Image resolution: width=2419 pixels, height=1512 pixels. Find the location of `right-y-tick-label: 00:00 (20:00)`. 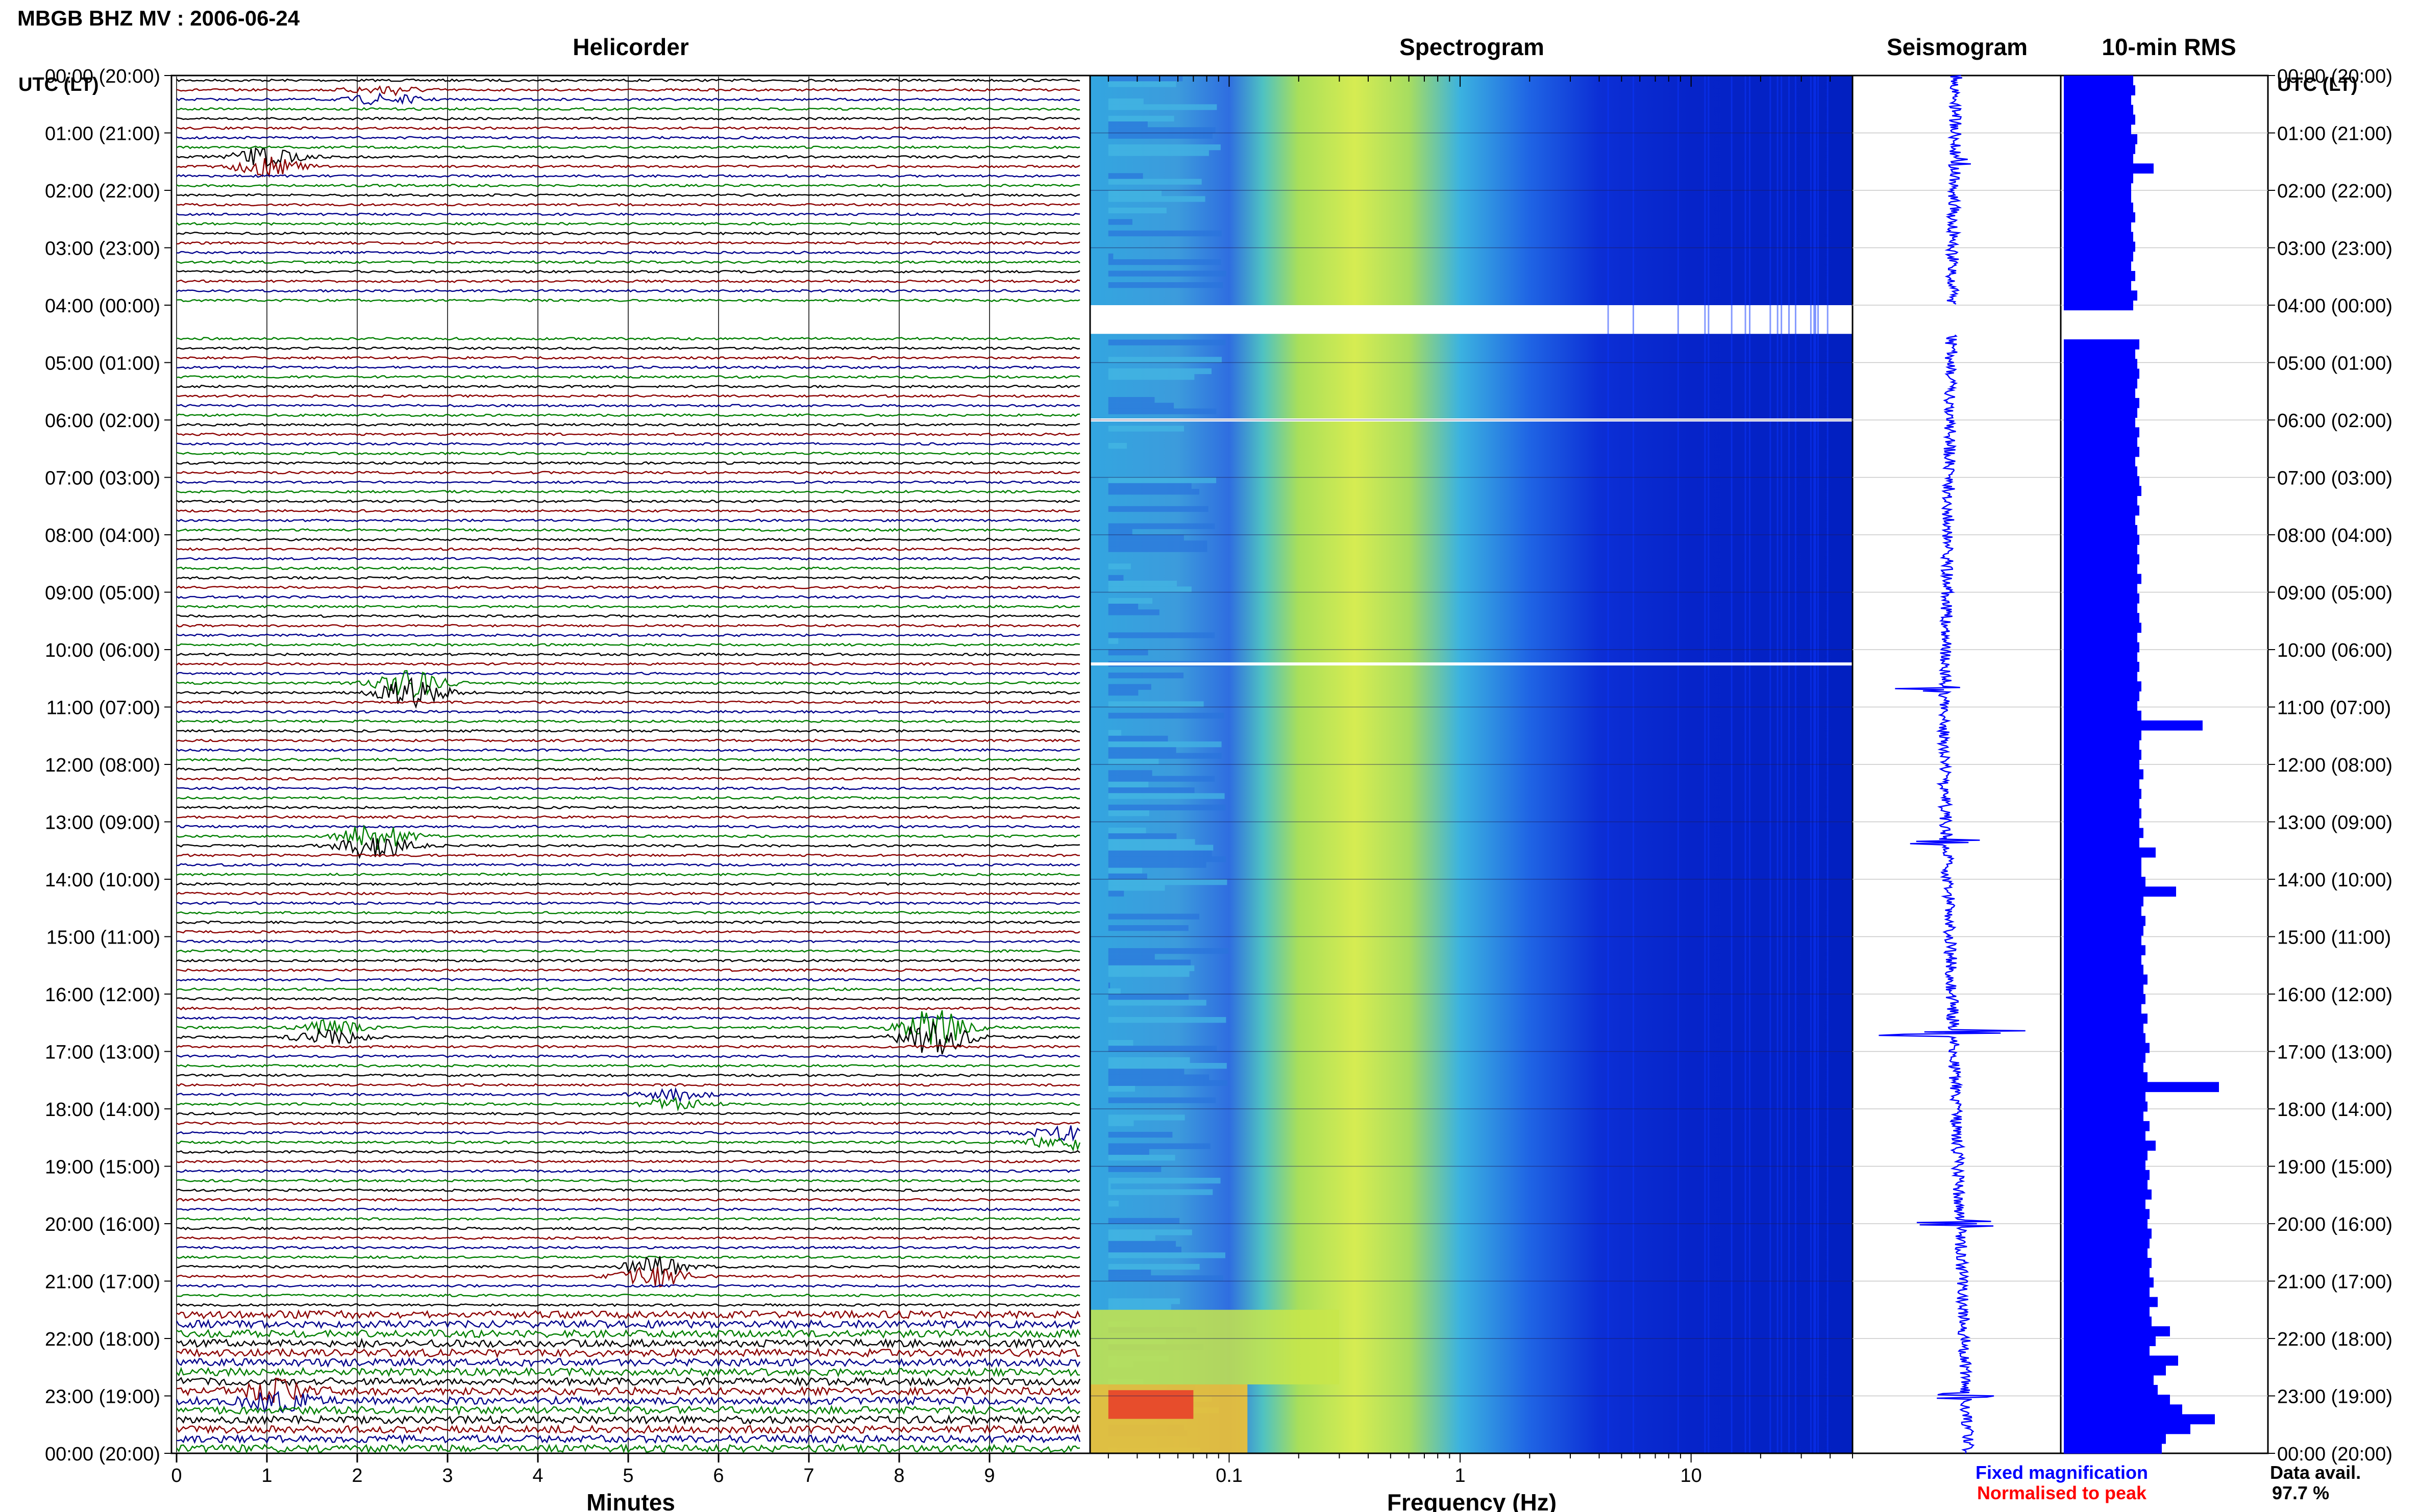

right-y-tick-label: 00:00 (20:00) is located at coordinates (2334, 76).